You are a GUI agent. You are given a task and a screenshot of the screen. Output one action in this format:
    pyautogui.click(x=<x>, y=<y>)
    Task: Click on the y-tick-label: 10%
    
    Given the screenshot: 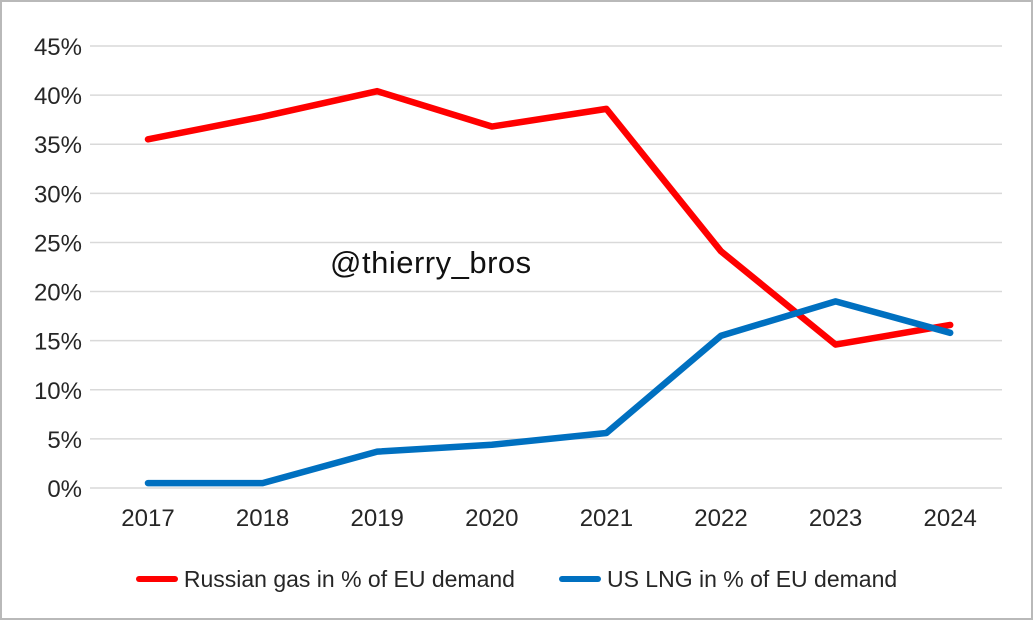 What is the action you would take?
    pyautogui.click(x=58, y=391)
    